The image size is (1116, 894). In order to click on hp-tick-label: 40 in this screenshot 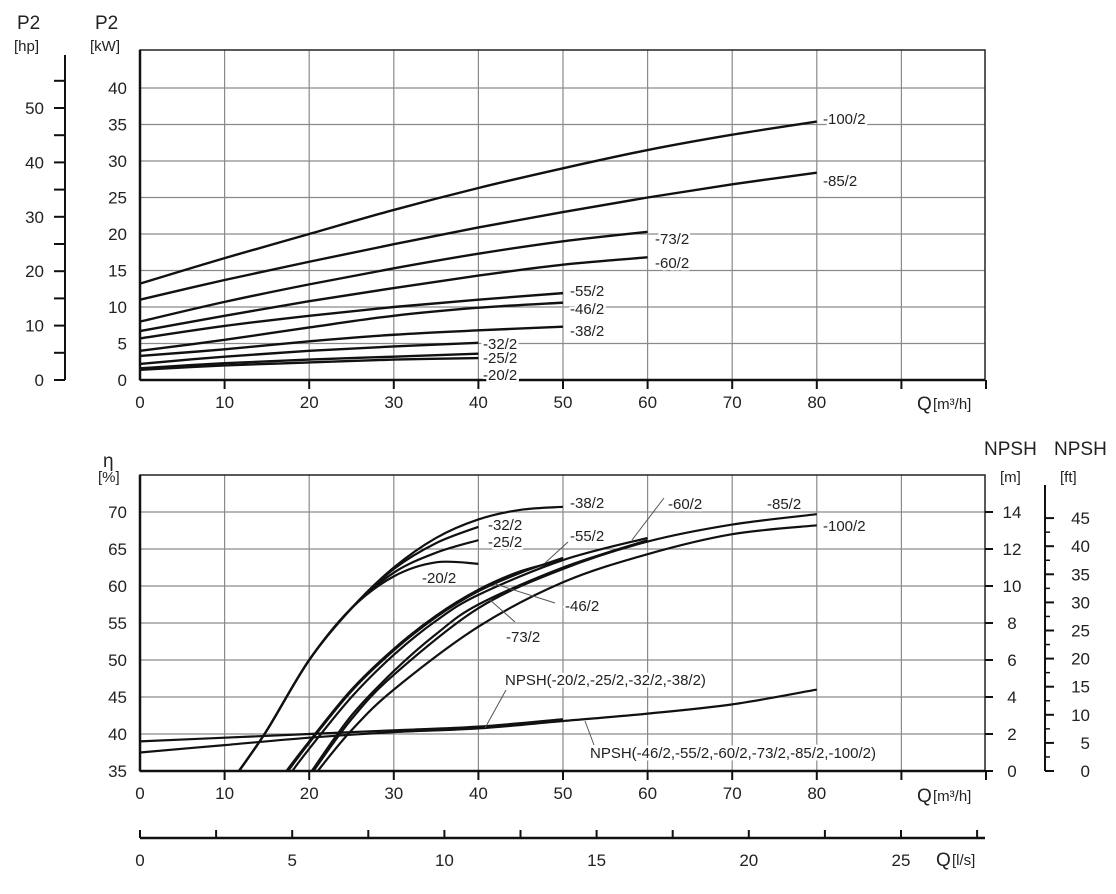, I will do `click(34, 162)`.